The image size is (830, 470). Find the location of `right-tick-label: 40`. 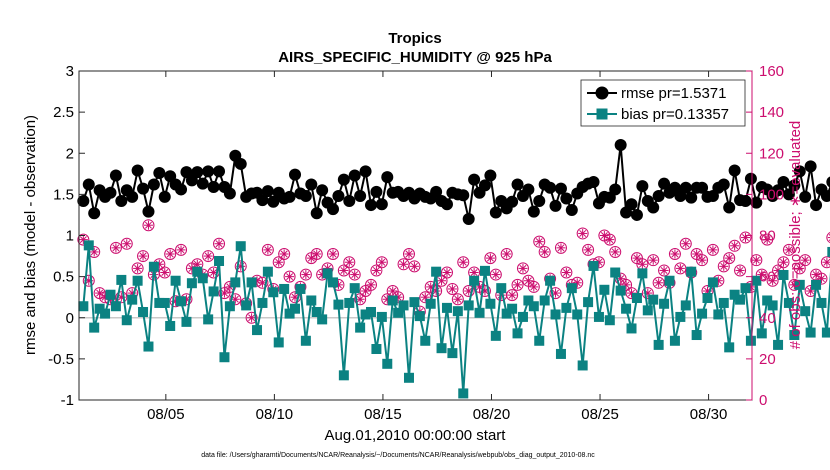

right-tick-label: 40 is located at coordinates (767, 318).